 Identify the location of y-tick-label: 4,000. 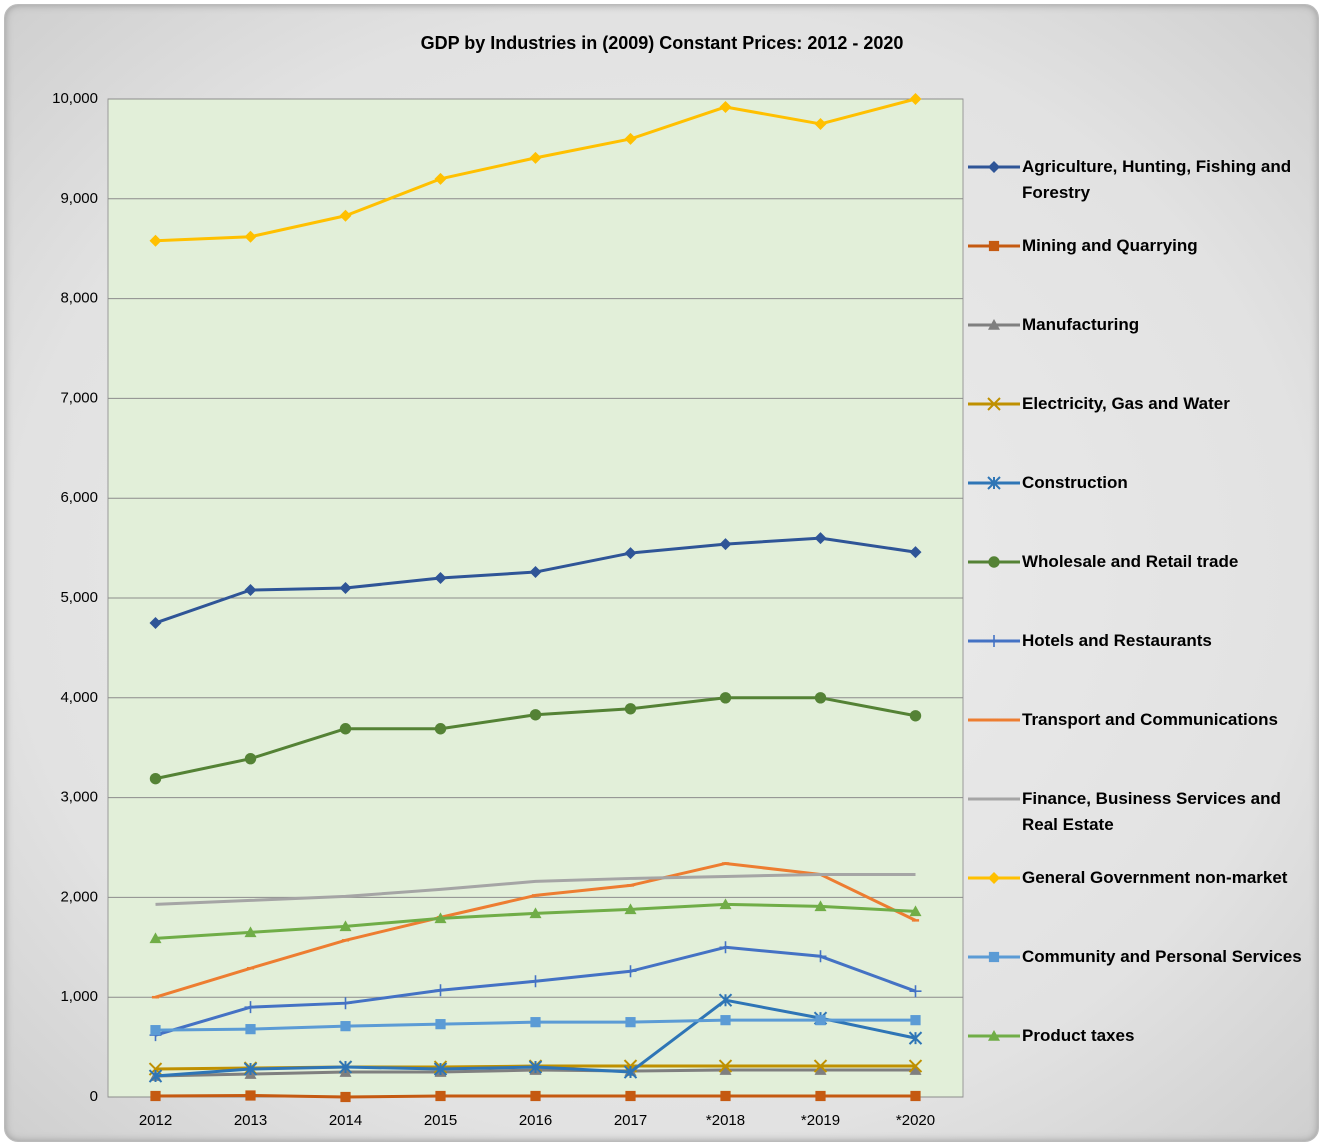
(79, 697).